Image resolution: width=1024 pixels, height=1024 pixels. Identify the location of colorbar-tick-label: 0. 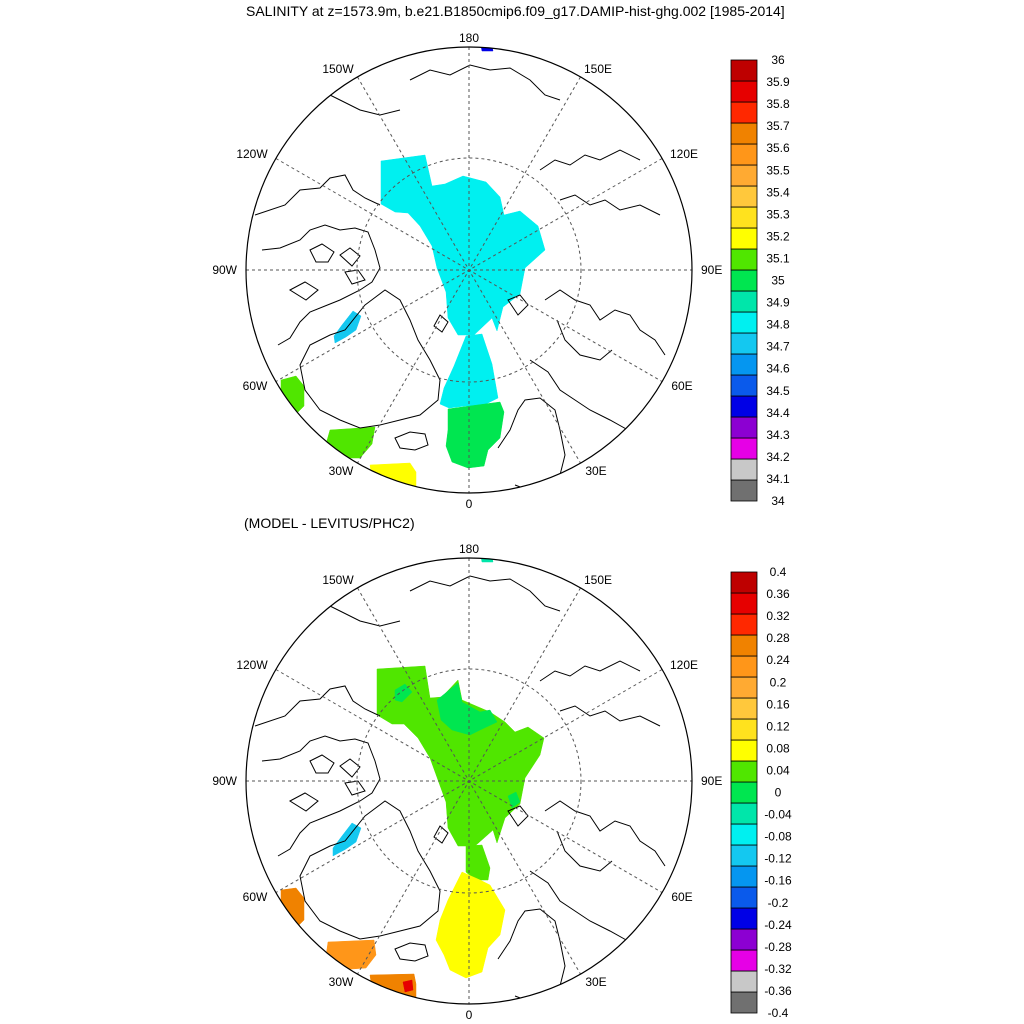
(778, 793).